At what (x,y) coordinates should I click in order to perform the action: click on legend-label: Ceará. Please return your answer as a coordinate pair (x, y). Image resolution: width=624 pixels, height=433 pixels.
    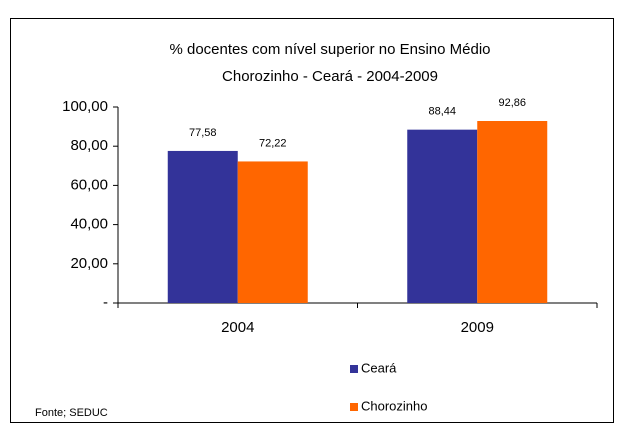
    Looking at the image, I should click on (379, 367).